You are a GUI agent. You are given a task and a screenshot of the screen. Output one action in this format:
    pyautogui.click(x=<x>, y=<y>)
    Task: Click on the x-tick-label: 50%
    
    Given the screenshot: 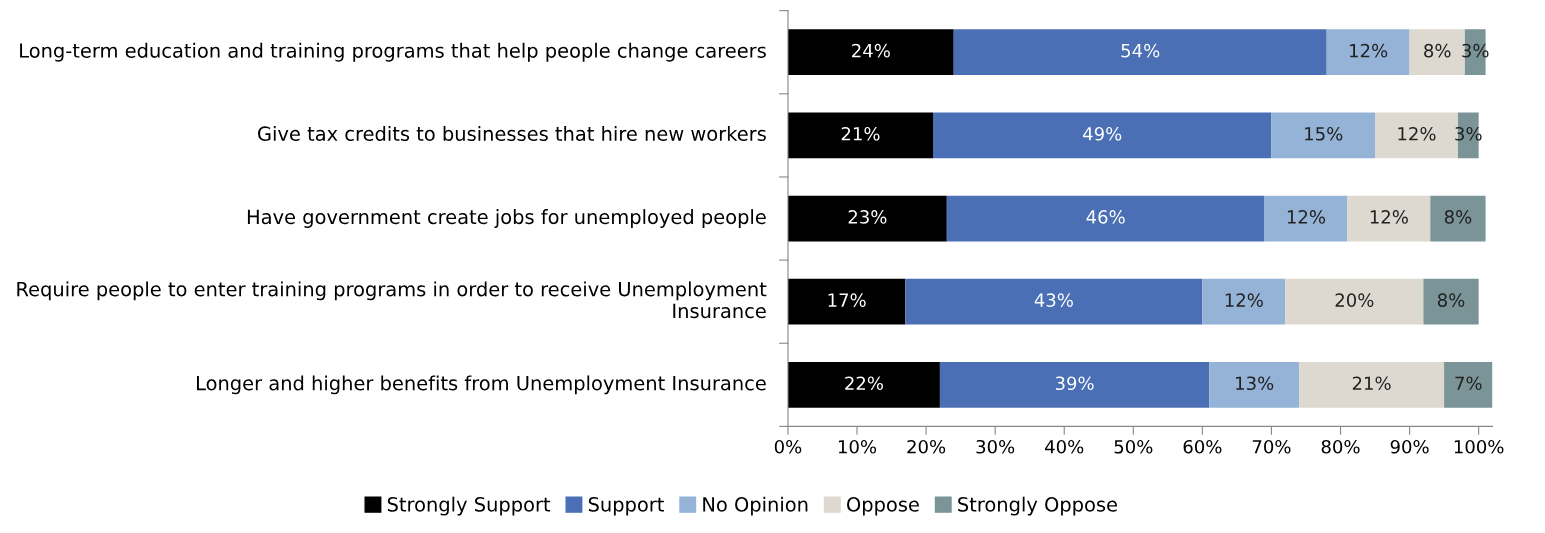 What is the action you would take?
    pyautogui.click(x=1133, y=446)
    